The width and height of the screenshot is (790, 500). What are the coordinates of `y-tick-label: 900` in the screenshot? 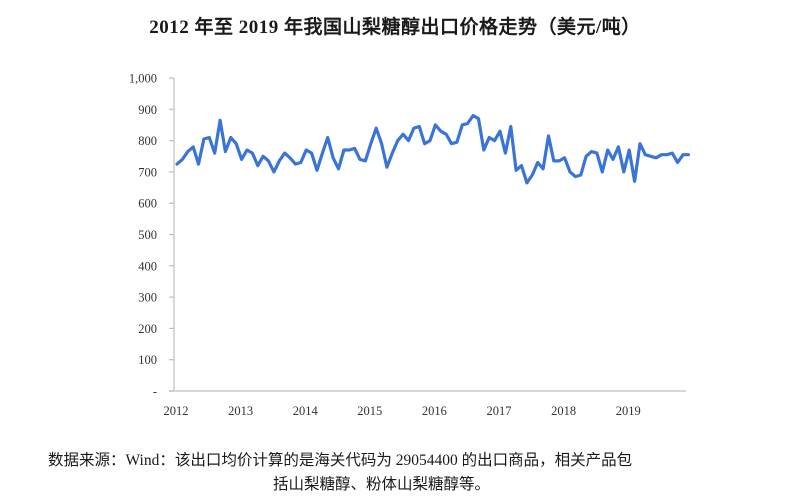 It's located at (147, 110).